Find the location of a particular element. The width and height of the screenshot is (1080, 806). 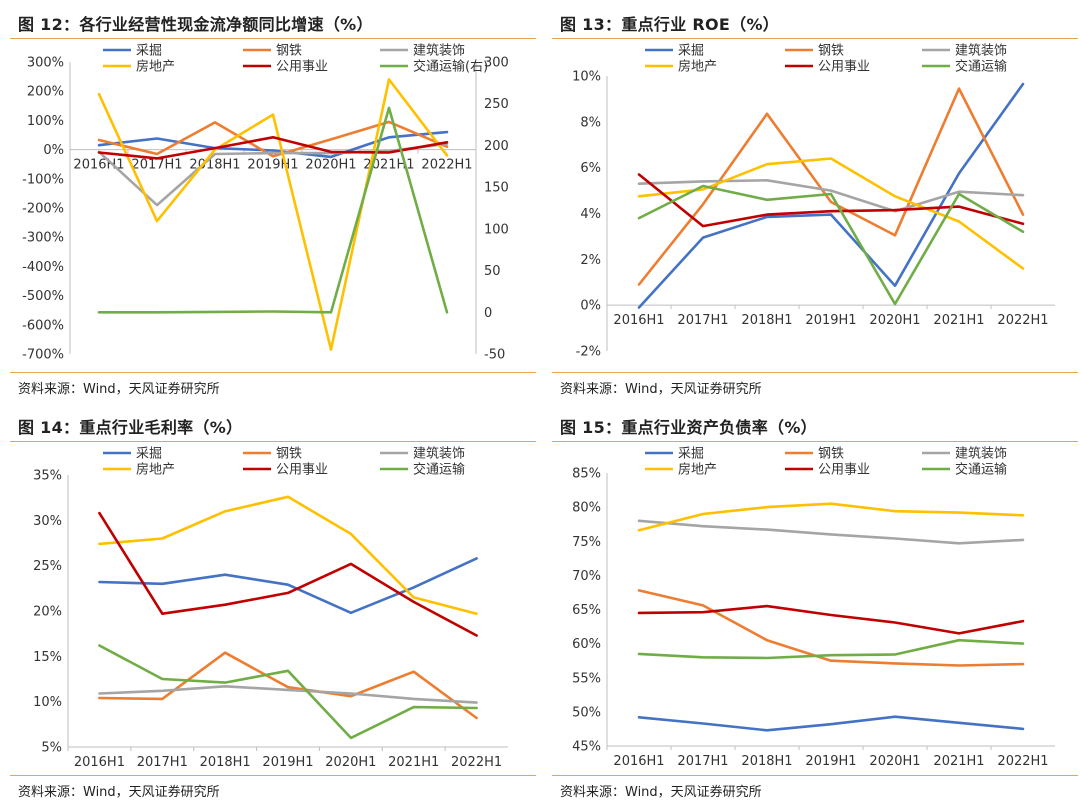

y-tick-label: 50% is located at coordinates (586, 712).